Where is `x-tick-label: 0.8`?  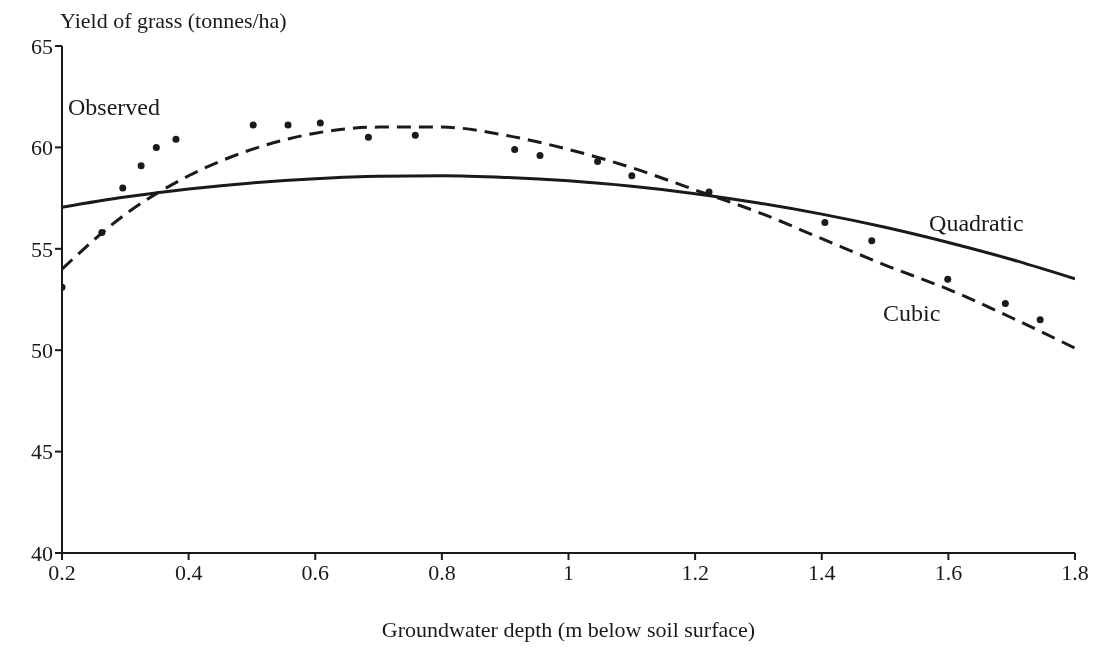 x-tick-label: 0.8 is located at coordinates (442, 572).